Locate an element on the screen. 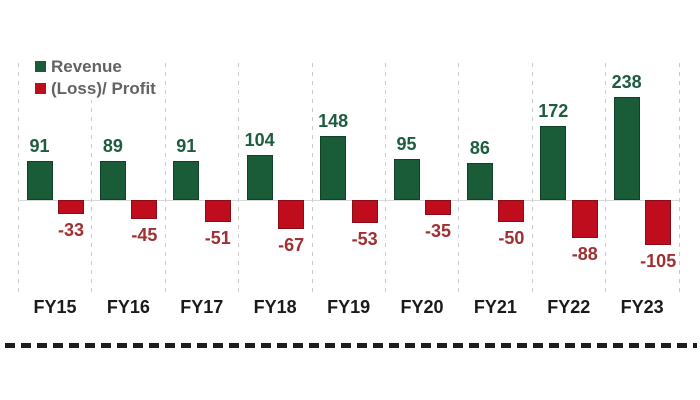  loss-value-label: -88 is located at coordinates (584, 254).